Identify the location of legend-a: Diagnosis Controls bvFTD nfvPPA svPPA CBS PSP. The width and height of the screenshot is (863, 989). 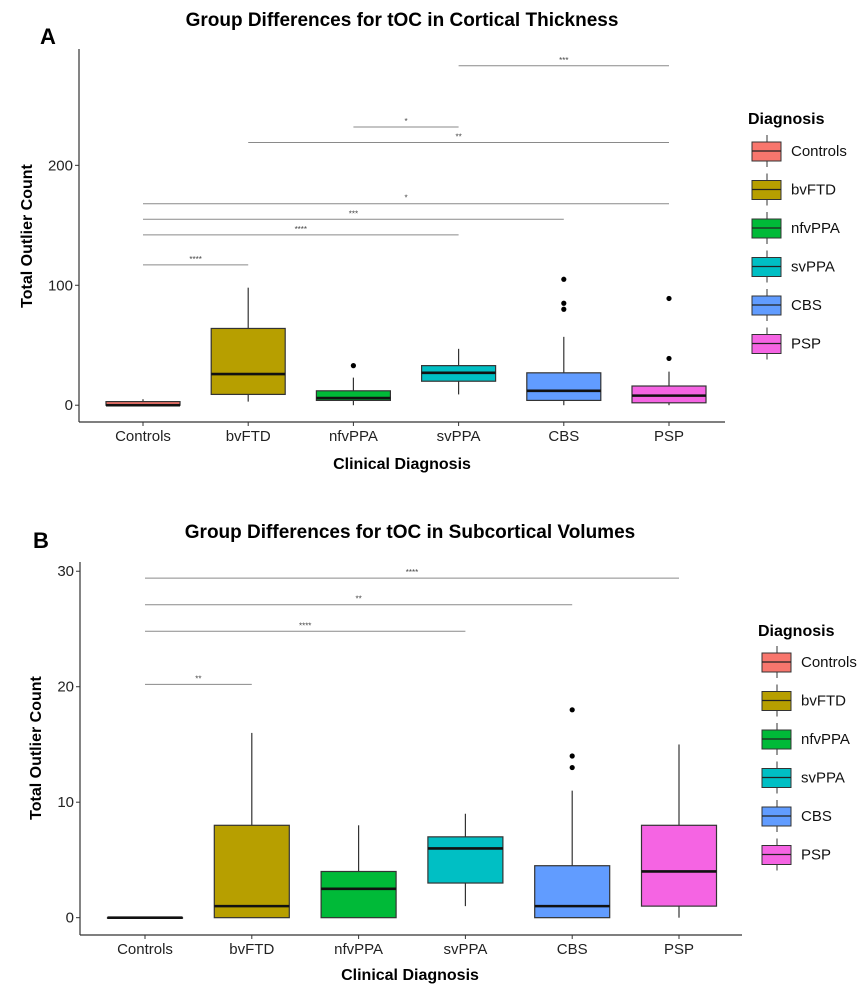
(797, 235).